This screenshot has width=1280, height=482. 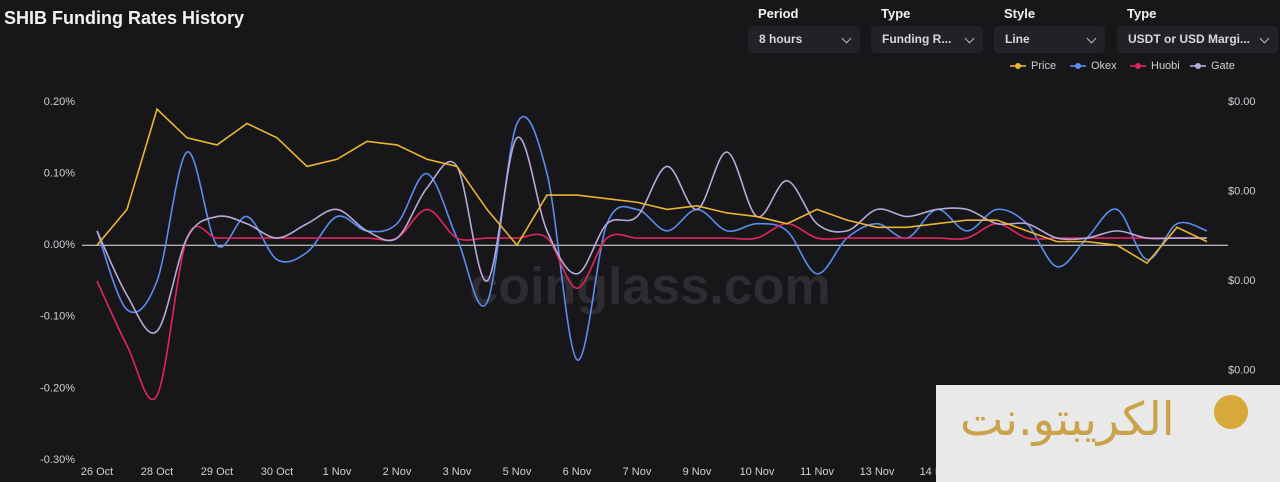 What do you see at coordinates (1049, 39) in the screenshot?
I see `dropdown: Line` at bounding box center [1049, 39].